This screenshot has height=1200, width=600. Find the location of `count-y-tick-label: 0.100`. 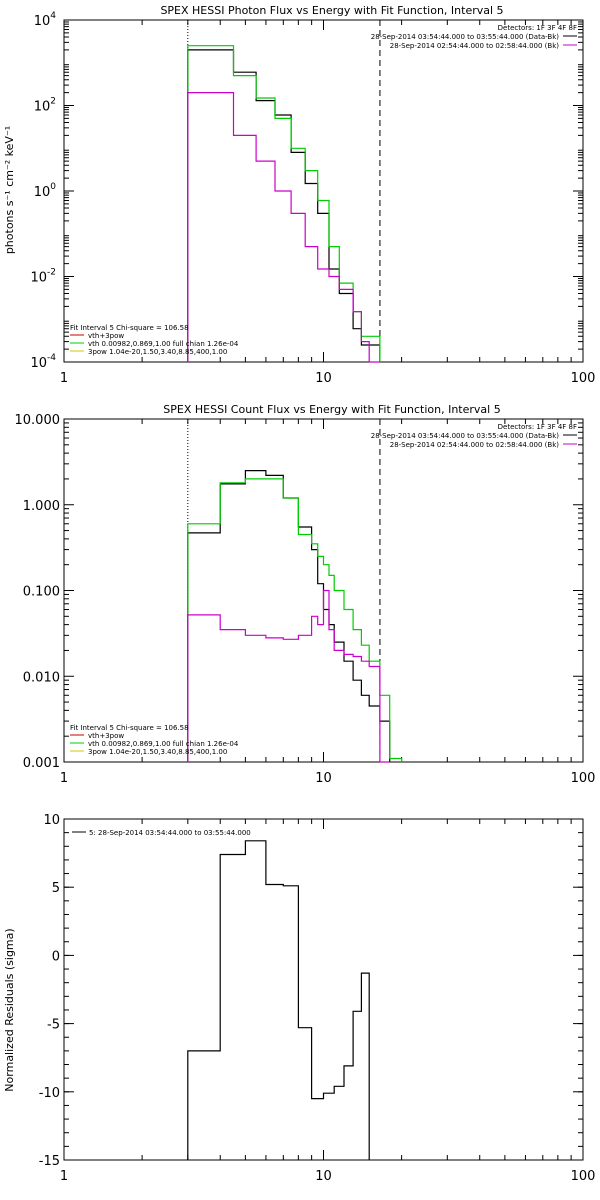

count-y-tick-label: 0.100 is located at coordinates (41, 592).